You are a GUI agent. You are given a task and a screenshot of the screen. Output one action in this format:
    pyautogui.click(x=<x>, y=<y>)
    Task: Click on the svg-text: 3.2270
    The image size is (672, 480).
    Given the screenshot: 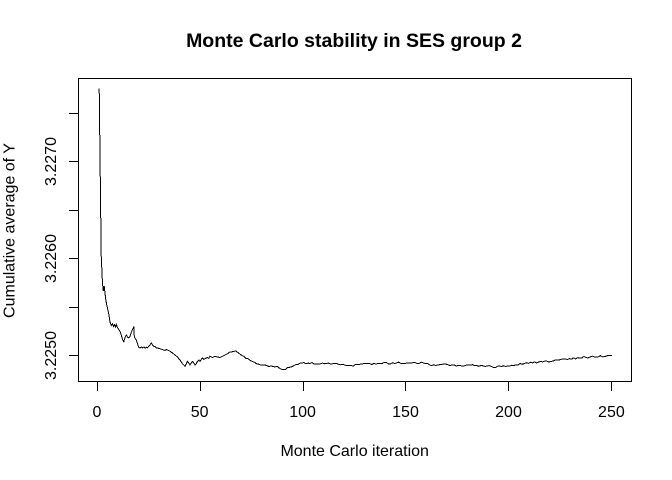 What is the action you would take?
    pyautogui.click(x=51, y=161)
    